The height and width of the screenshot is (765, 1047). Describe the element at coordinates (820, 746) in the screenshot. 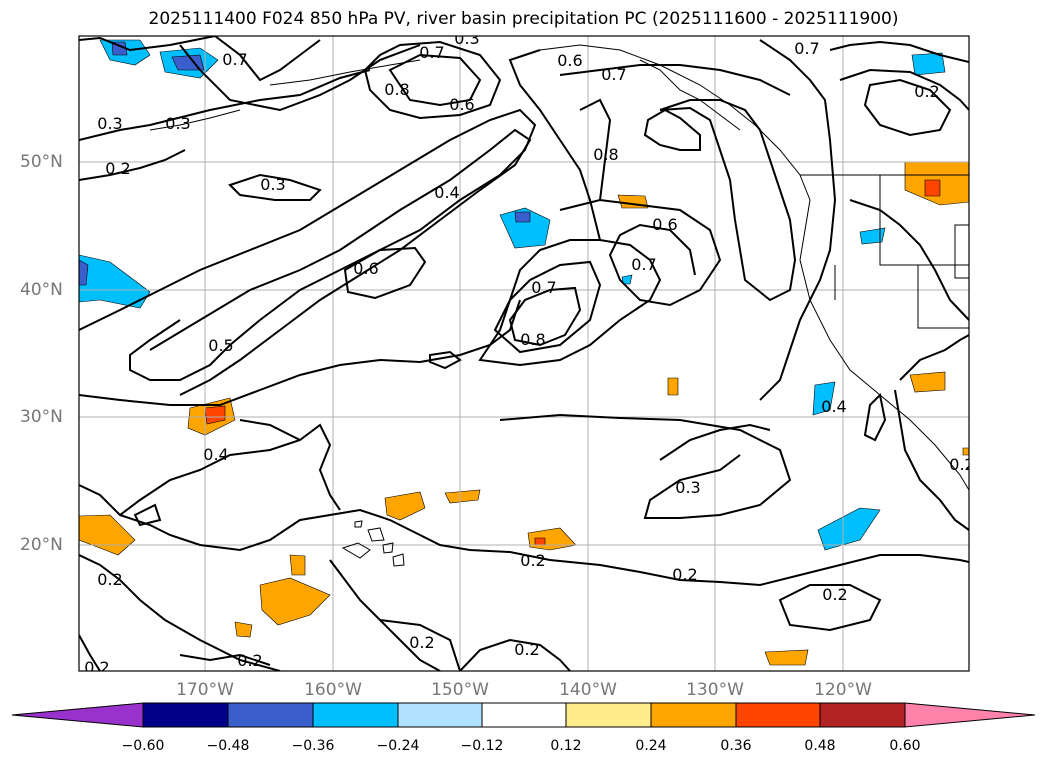

I see `colorbar-tick-label: 0.48` at that location.